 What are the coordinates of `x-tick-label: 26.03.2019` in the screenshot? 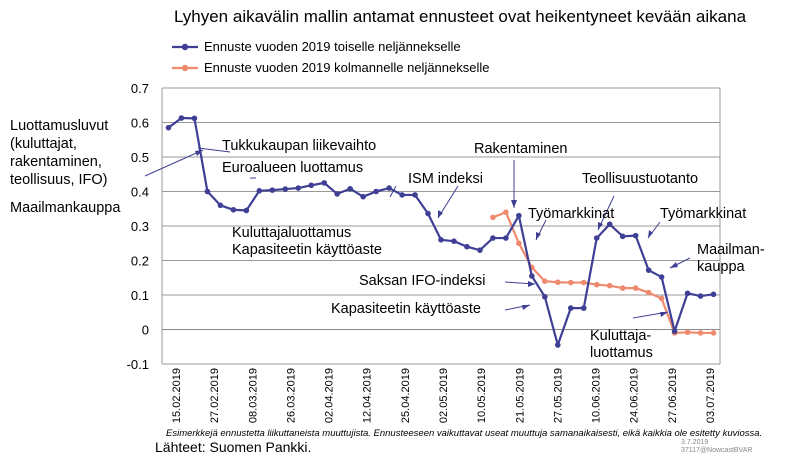 It's located at (291, 395).